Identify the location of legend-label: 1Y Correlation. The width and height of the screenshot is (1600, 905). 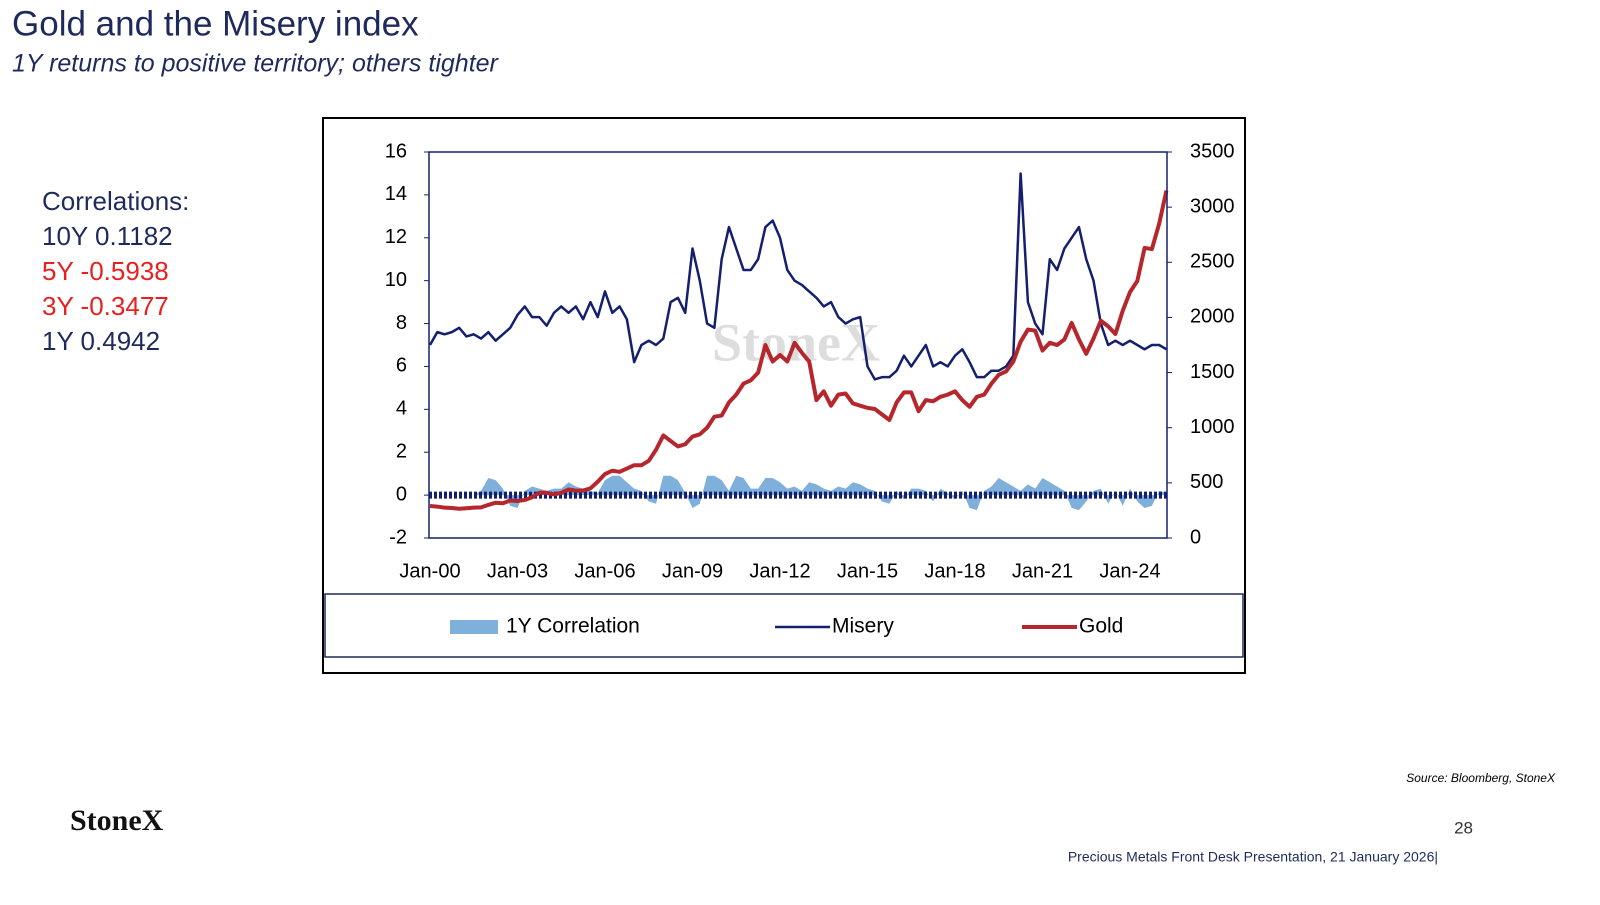
(573, 626).